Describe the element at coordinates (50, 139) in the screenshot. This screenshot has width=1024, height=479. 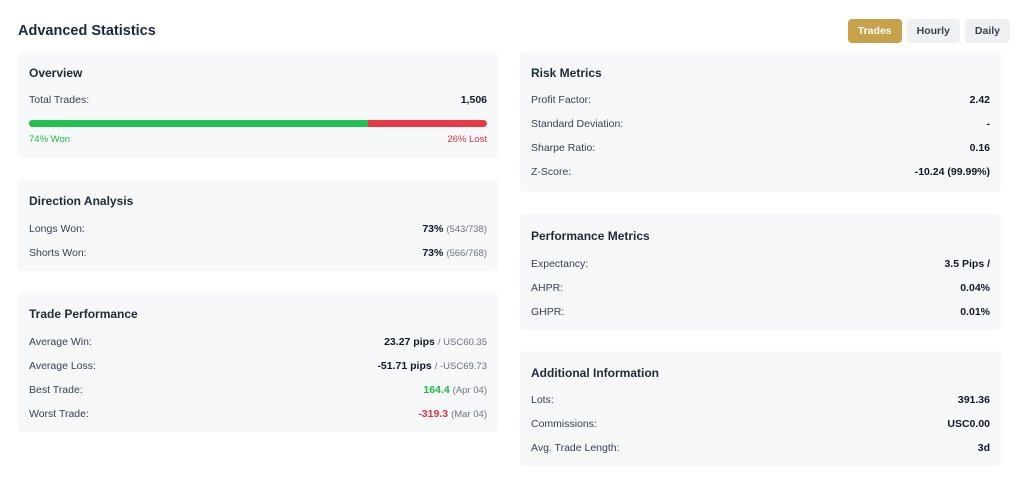
I see `won-label: 74% Won` at that location.